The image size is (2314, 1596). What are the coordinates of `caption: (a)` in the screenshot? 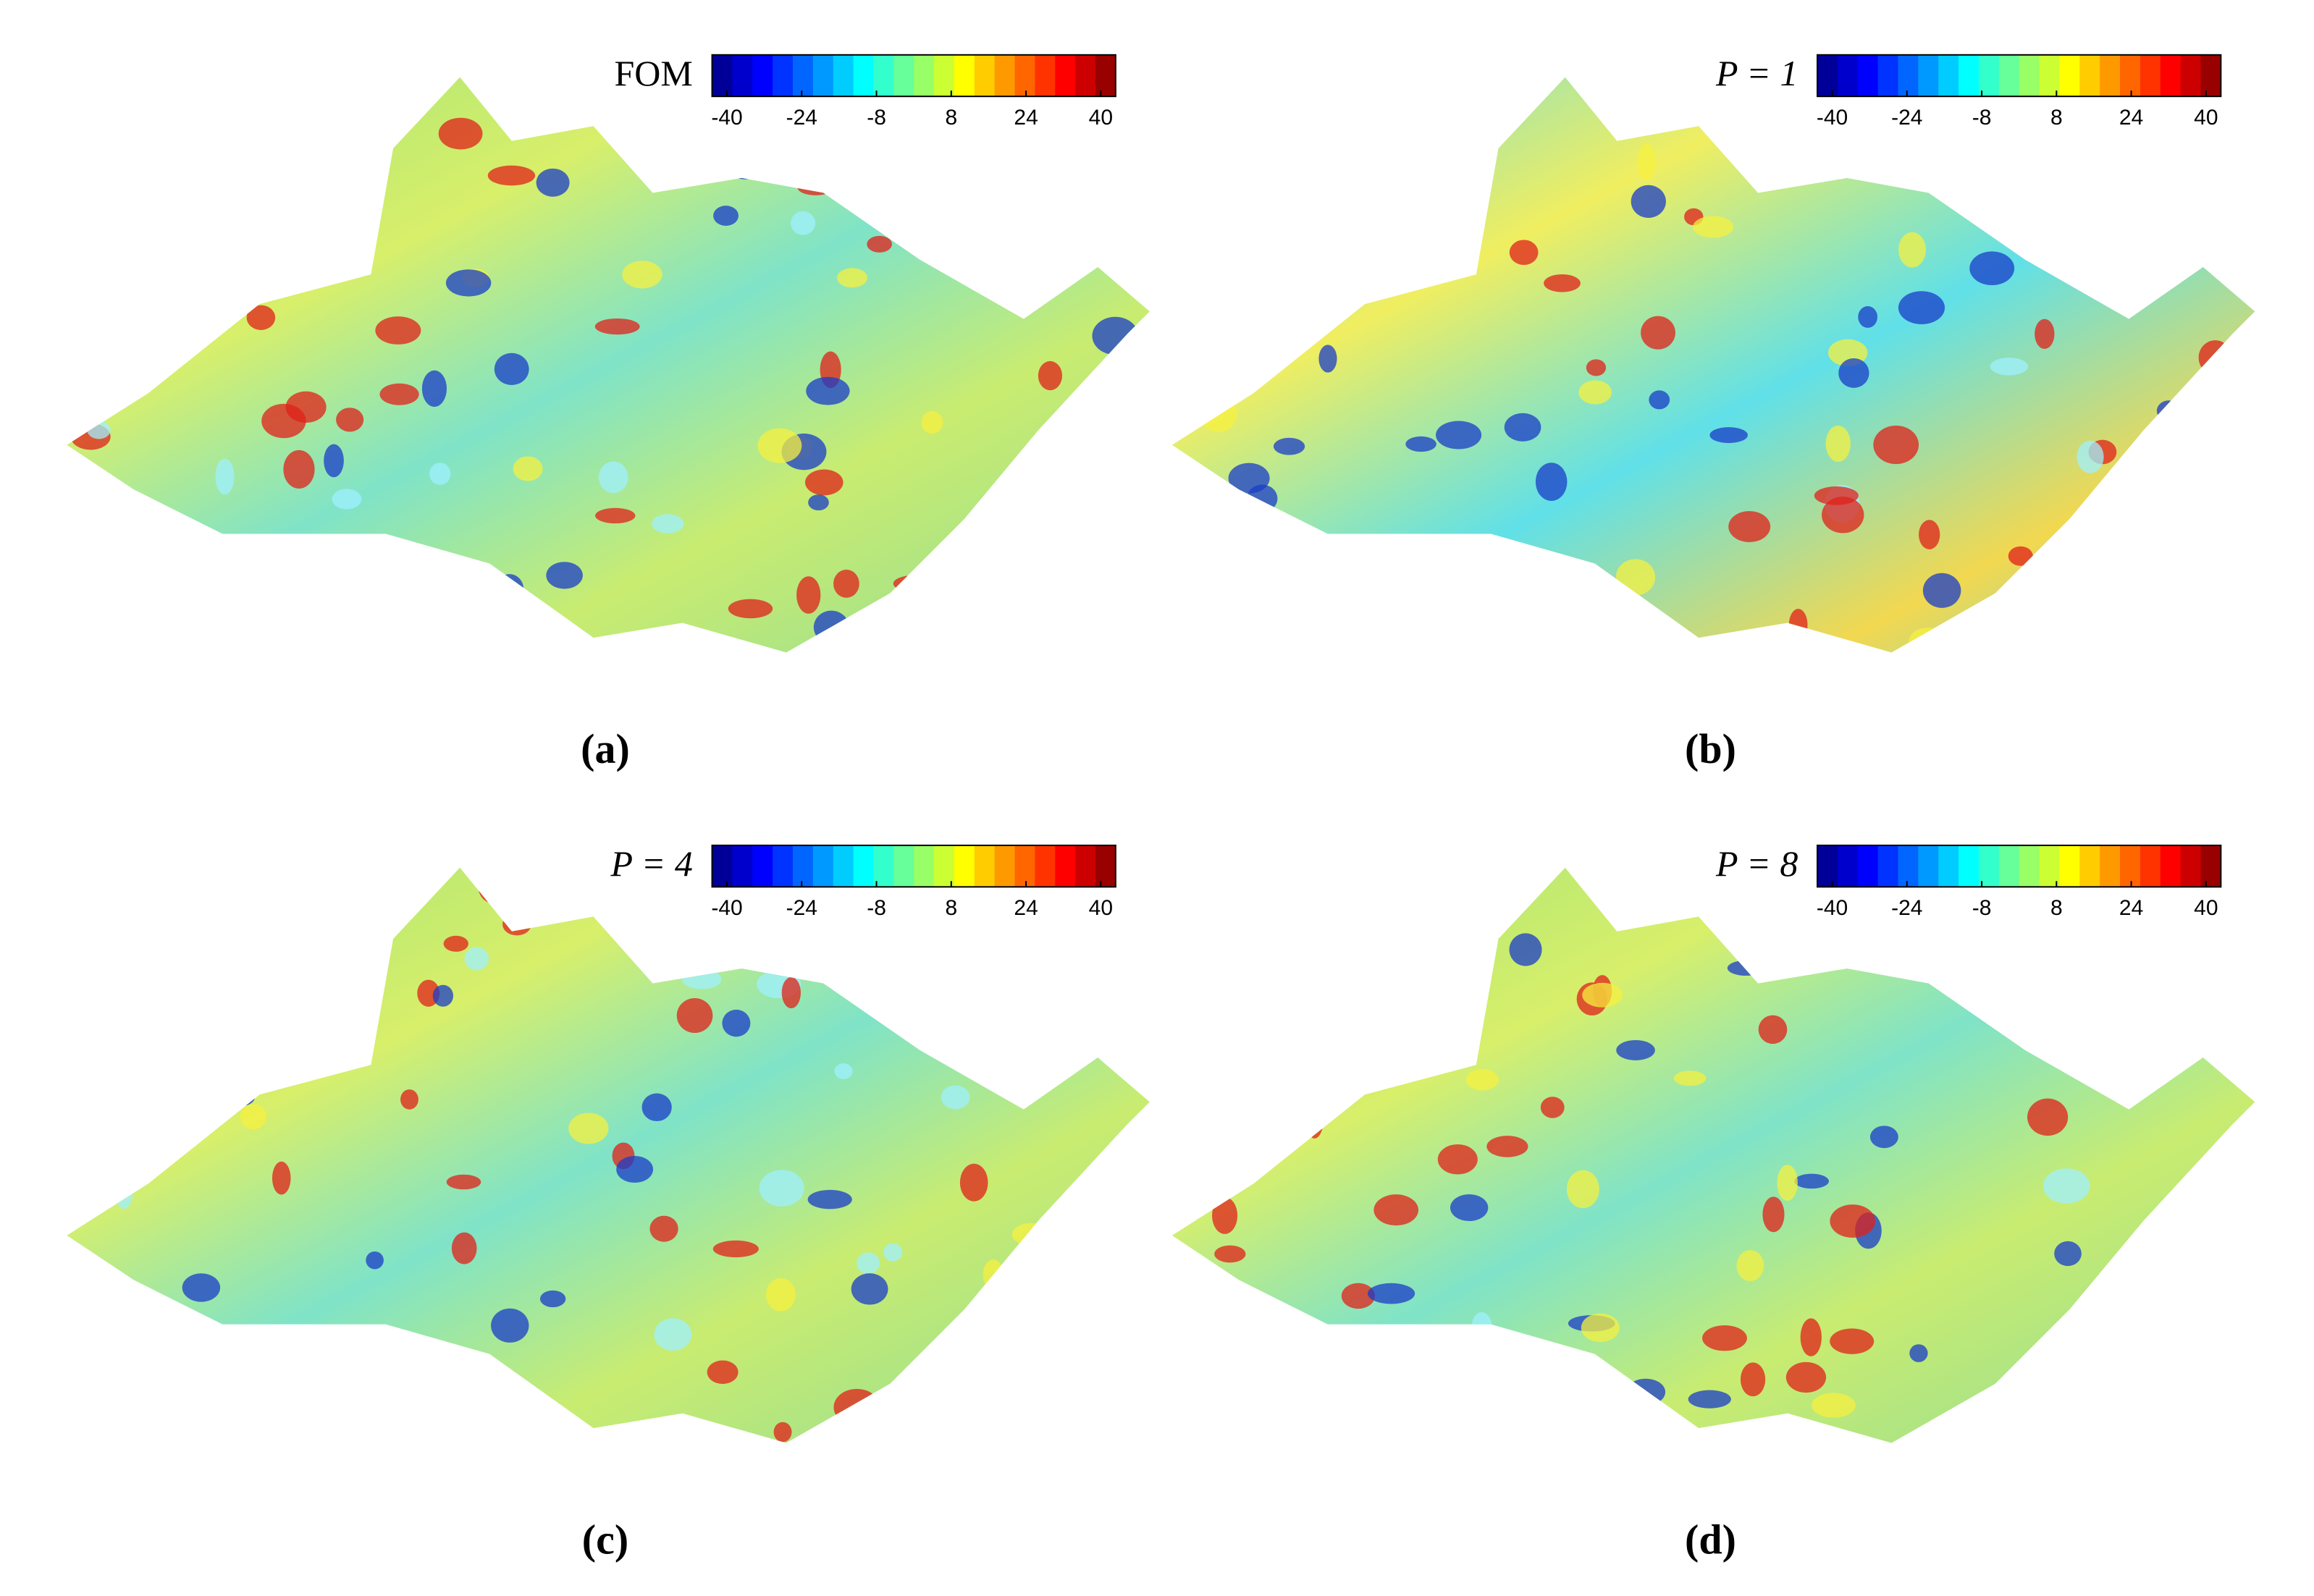 It's located at (605, 748).